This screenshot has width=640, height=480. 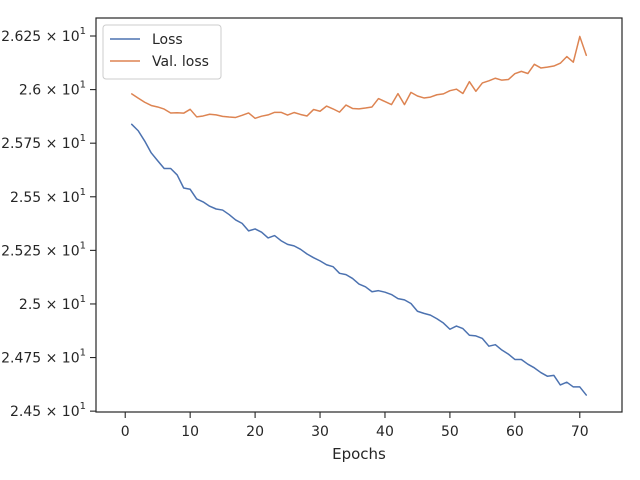 I want to click on legend-label: Val. loss, so click(x=180, y=62).